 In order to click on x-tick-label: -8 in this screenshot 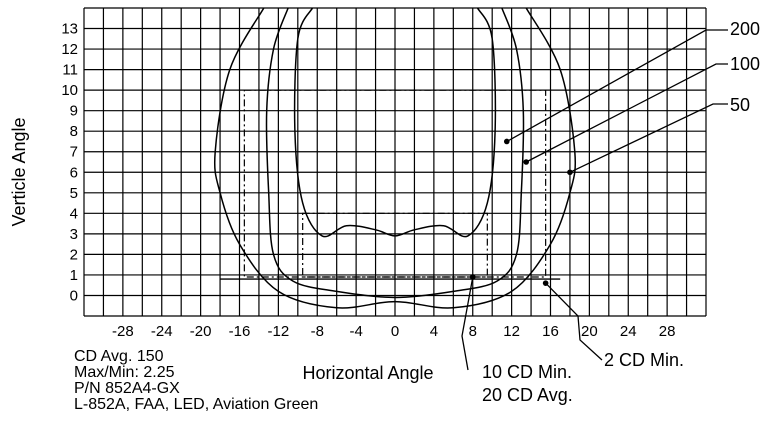, I will do `click(317, 331)`.